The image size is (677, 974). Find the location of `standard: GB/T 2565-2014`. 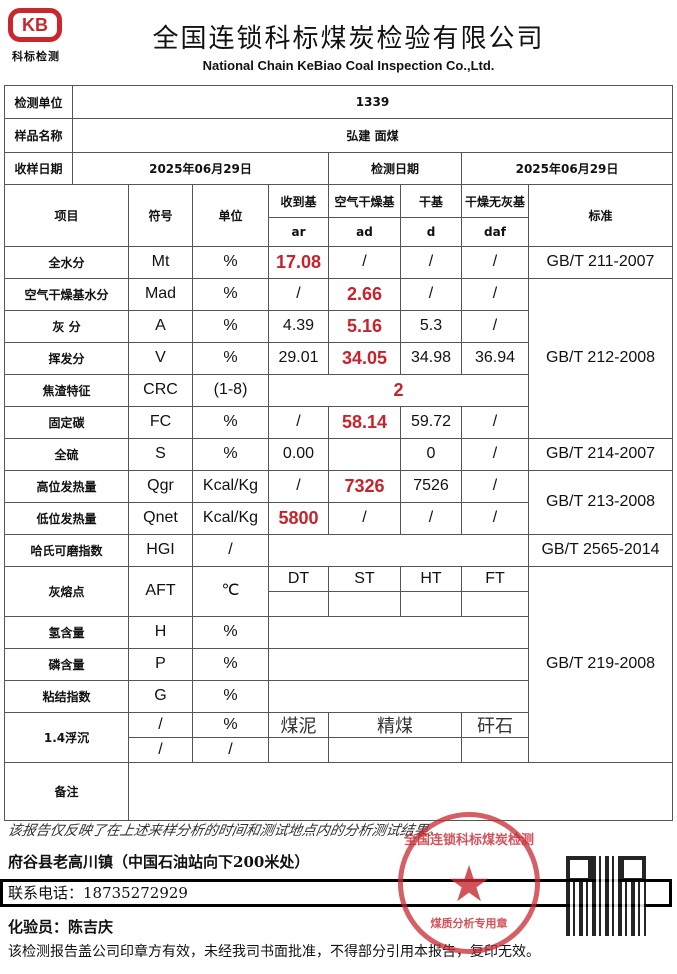

standard: GB/T 2565-2014 is located at coordinates (600, 550).